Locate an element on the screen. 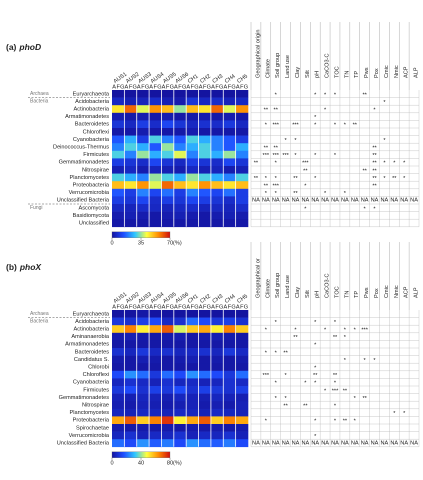 The height and width of the screenshot is (480, 423). taxon-label: Cyanobacteria is located at coordinates (91, 140).